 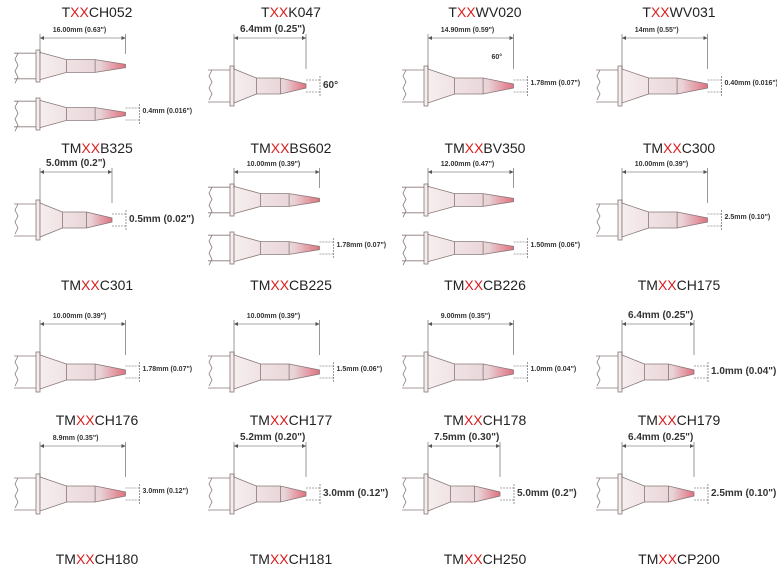 I want to click on width-dimension-label: 2.5mm (0.10"), so click(x=744, y=493).